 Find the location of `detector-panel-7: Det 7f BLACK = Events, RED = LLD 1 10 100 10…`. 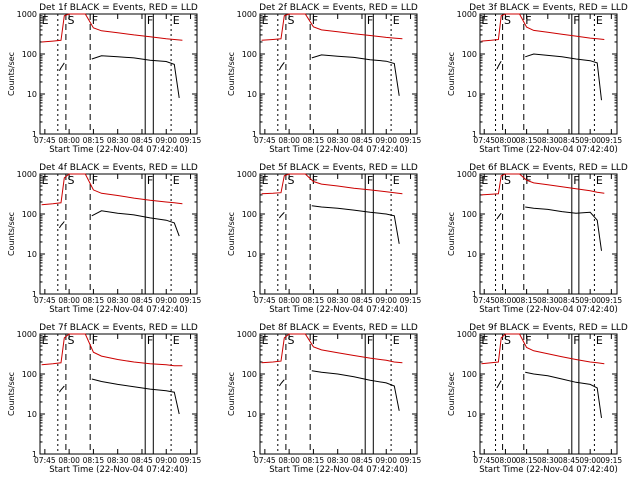

detector-panel-7: Det 7f BLACK = Events, RED = LLD 1 10 100 10… is located at coordinates (104, 399).